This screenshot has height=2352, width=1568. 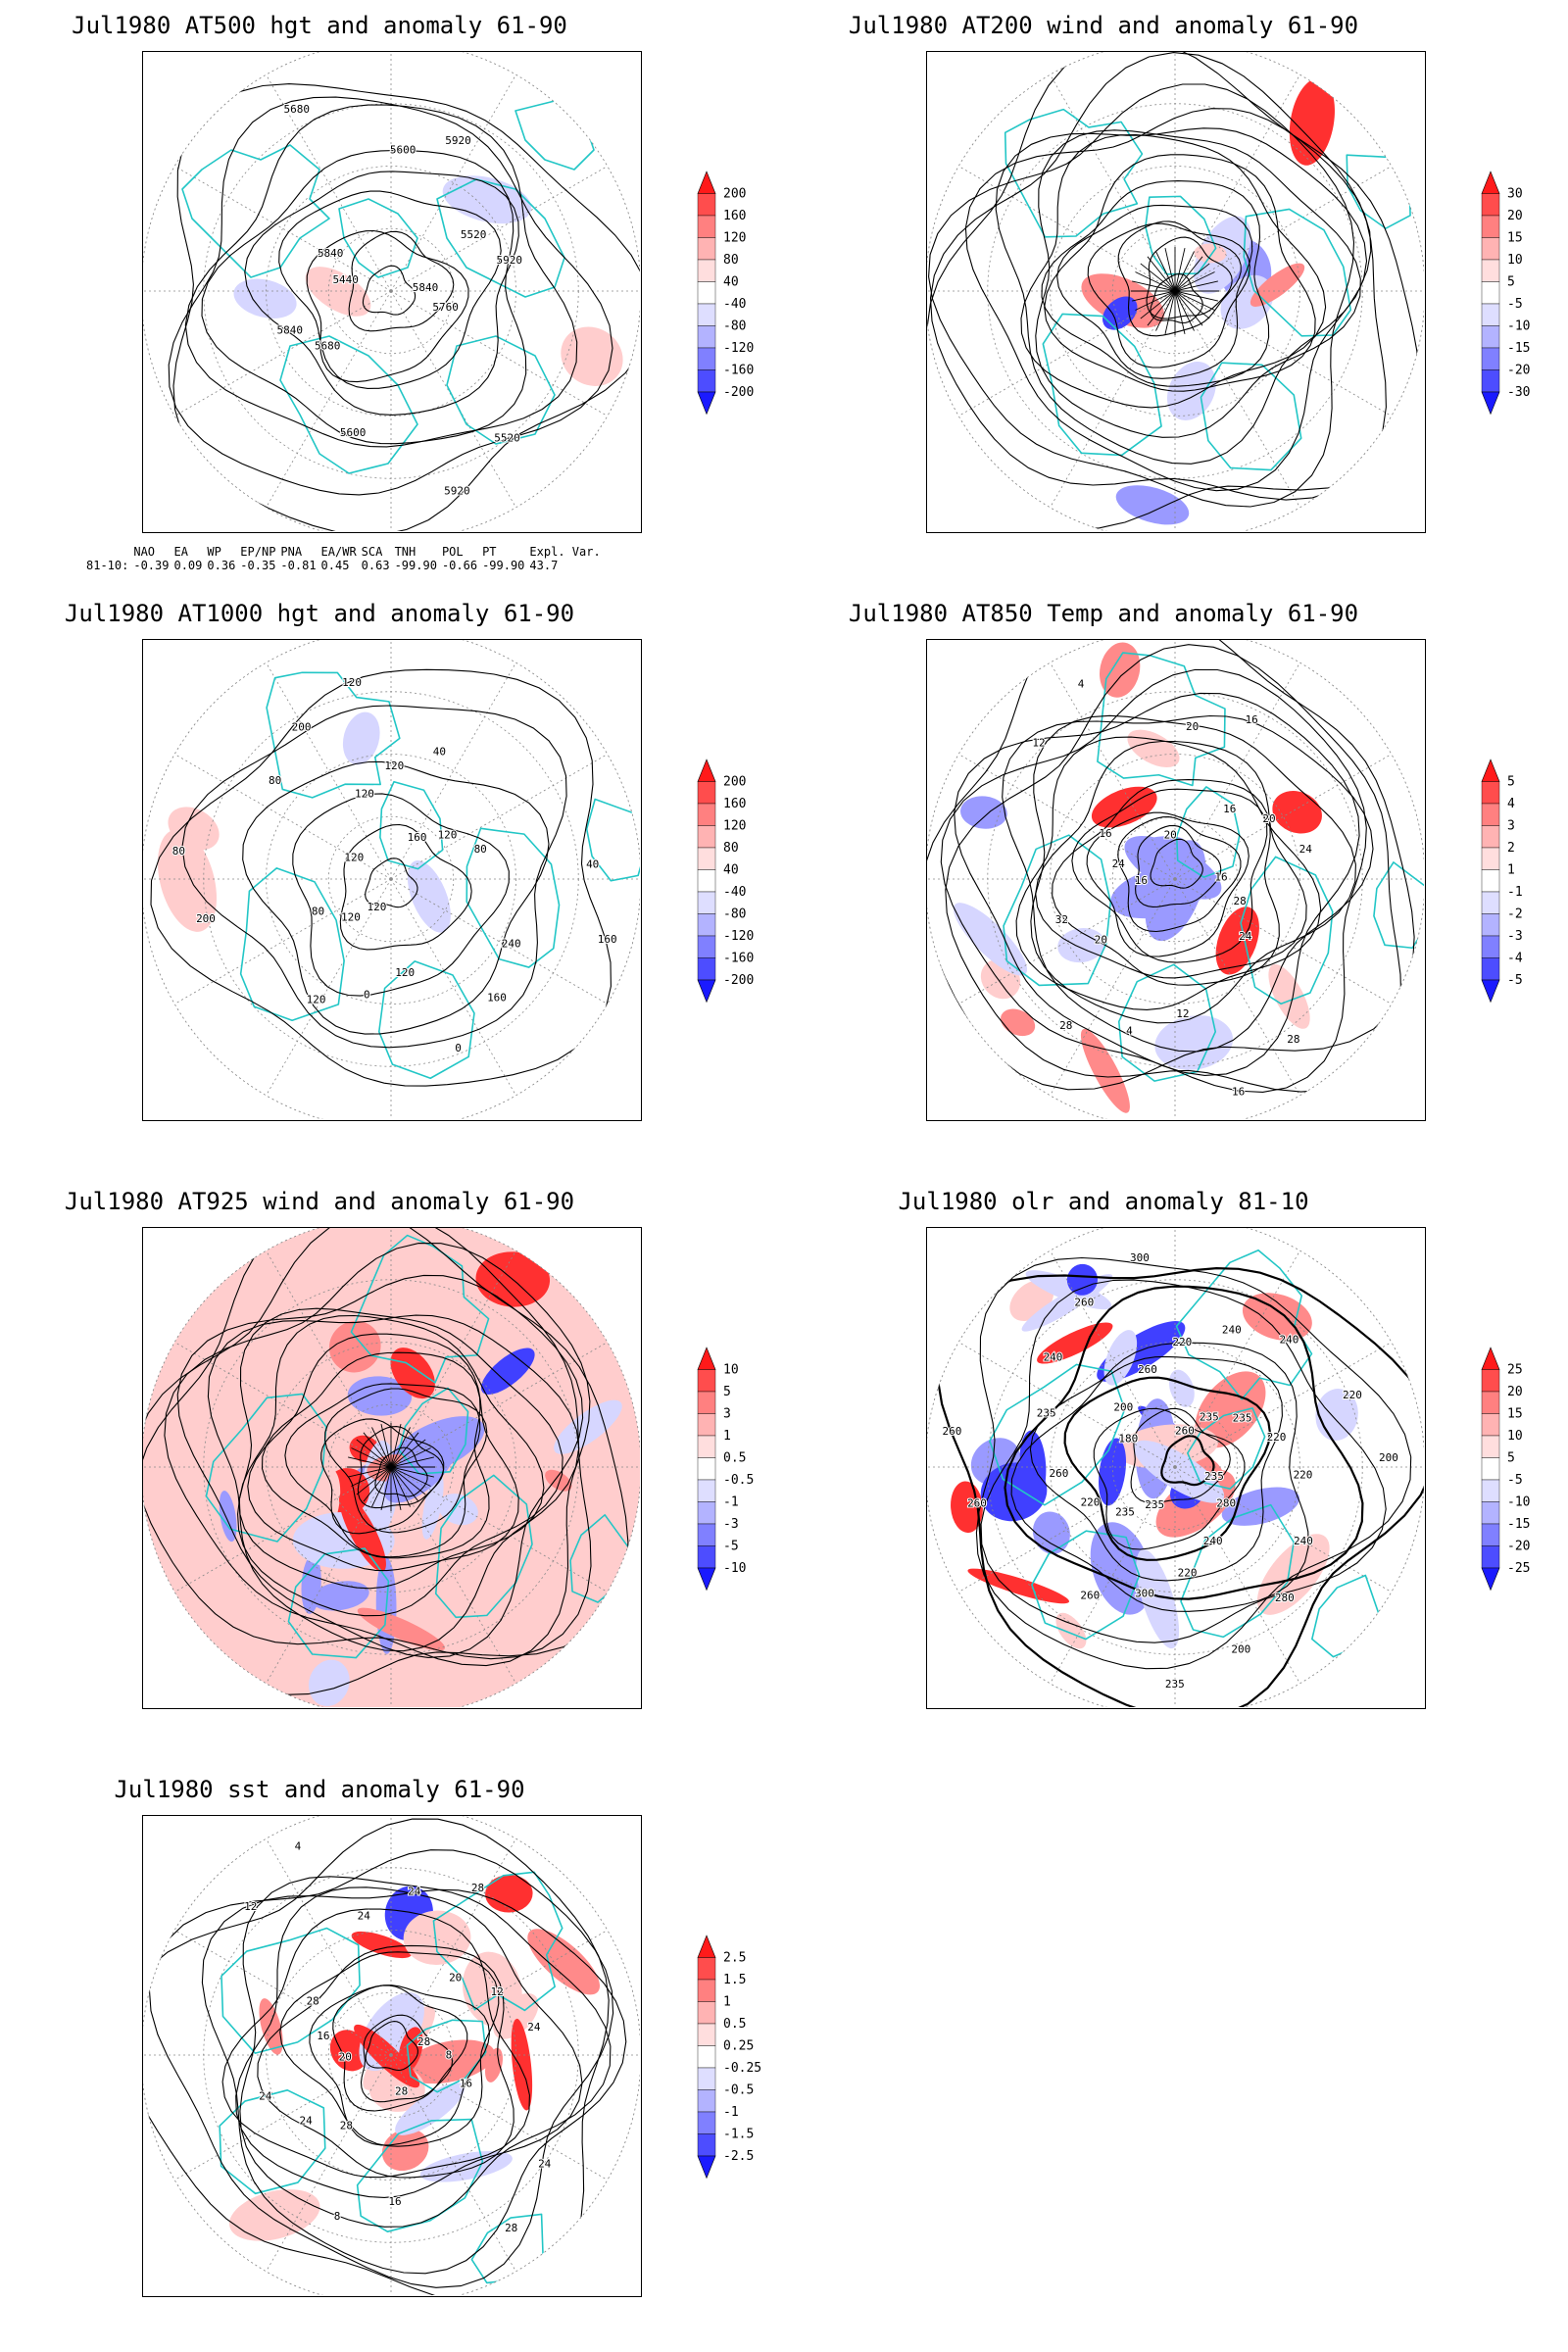 What do you see at coordinates (727, 1415) in the screenshot?
I see `colorbar-label: 3` at bounding box center [727, 1415].